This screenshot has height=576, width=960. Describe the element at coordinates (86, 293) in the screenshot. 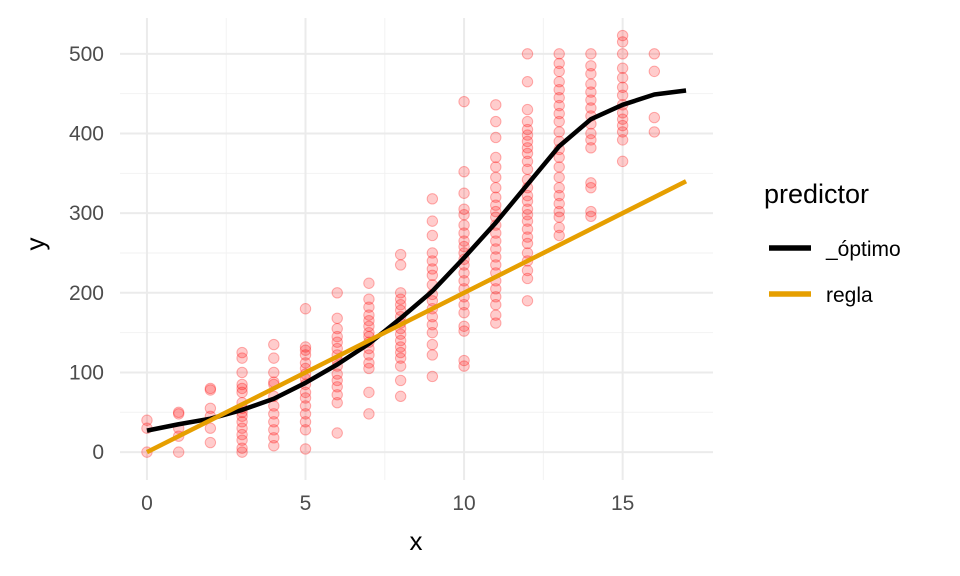

I see `y-tick-label-200: 200` at that location.